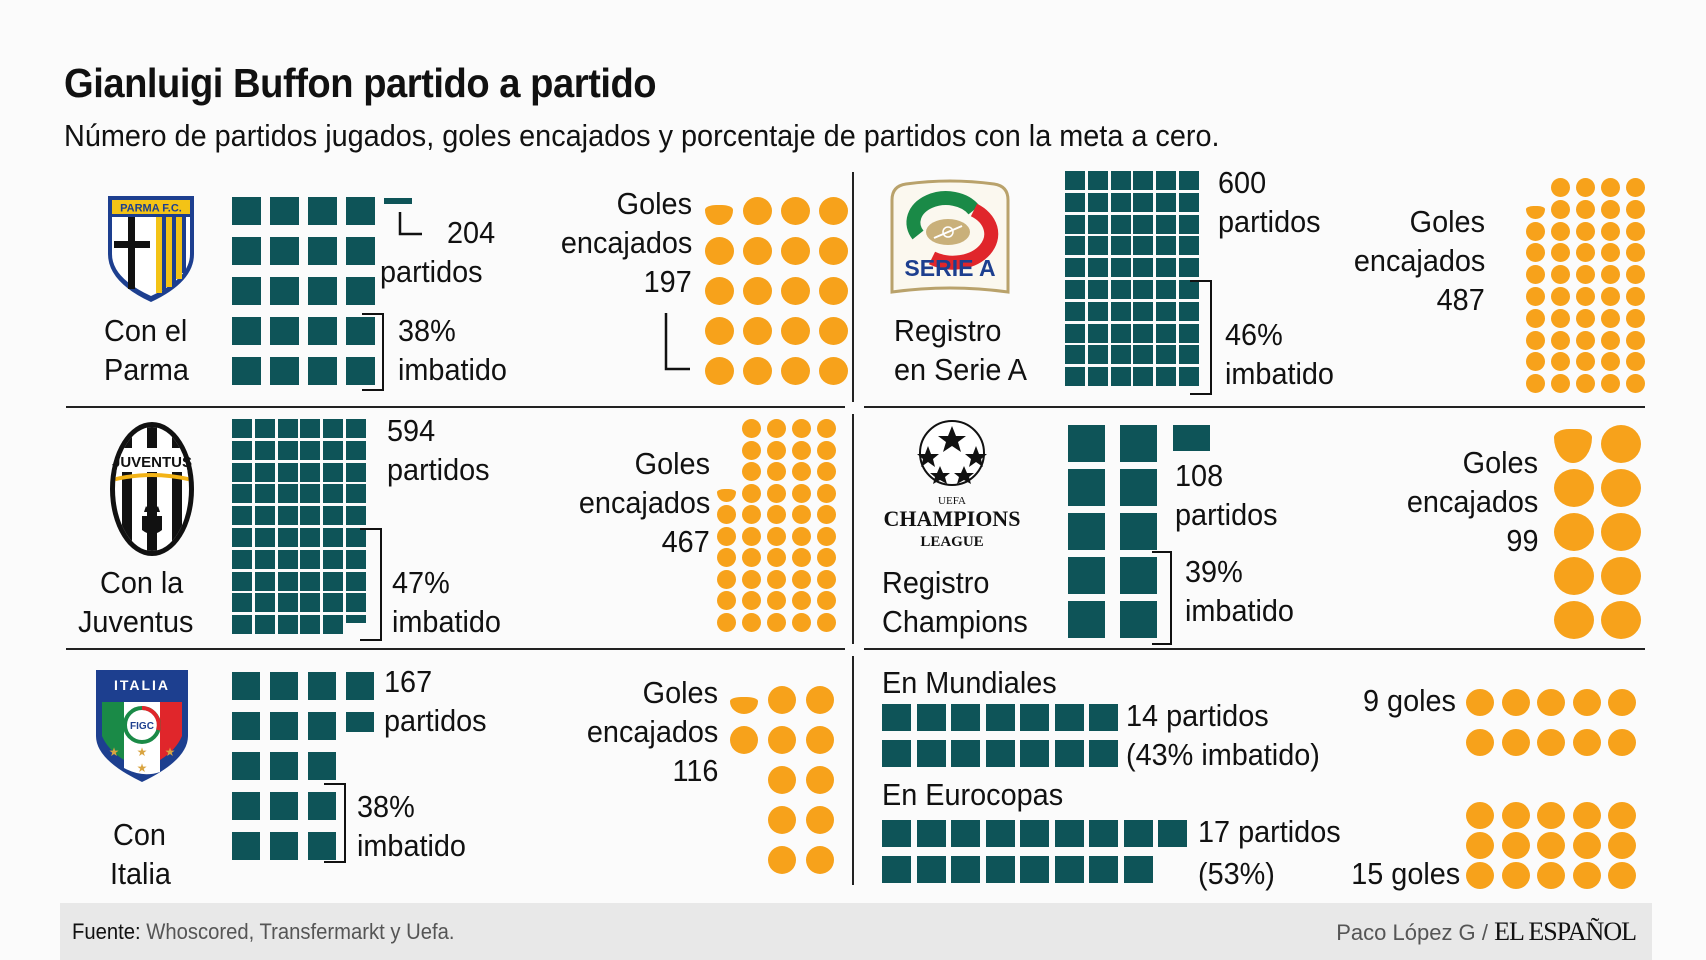  What do you see at coordinates (949, 268) in the screenshot?
I see `svg-text: SERIE A` at bounding box center [949, 268].